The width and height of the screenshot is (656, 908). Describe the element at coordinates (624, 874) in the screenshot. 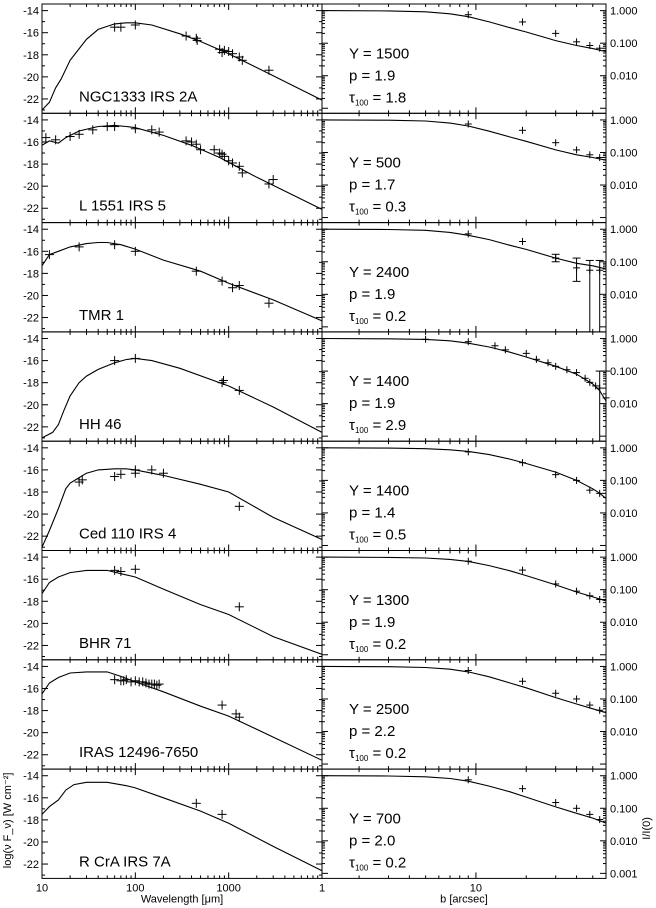

I see `right-y-tick-label: 0.001` at that location.